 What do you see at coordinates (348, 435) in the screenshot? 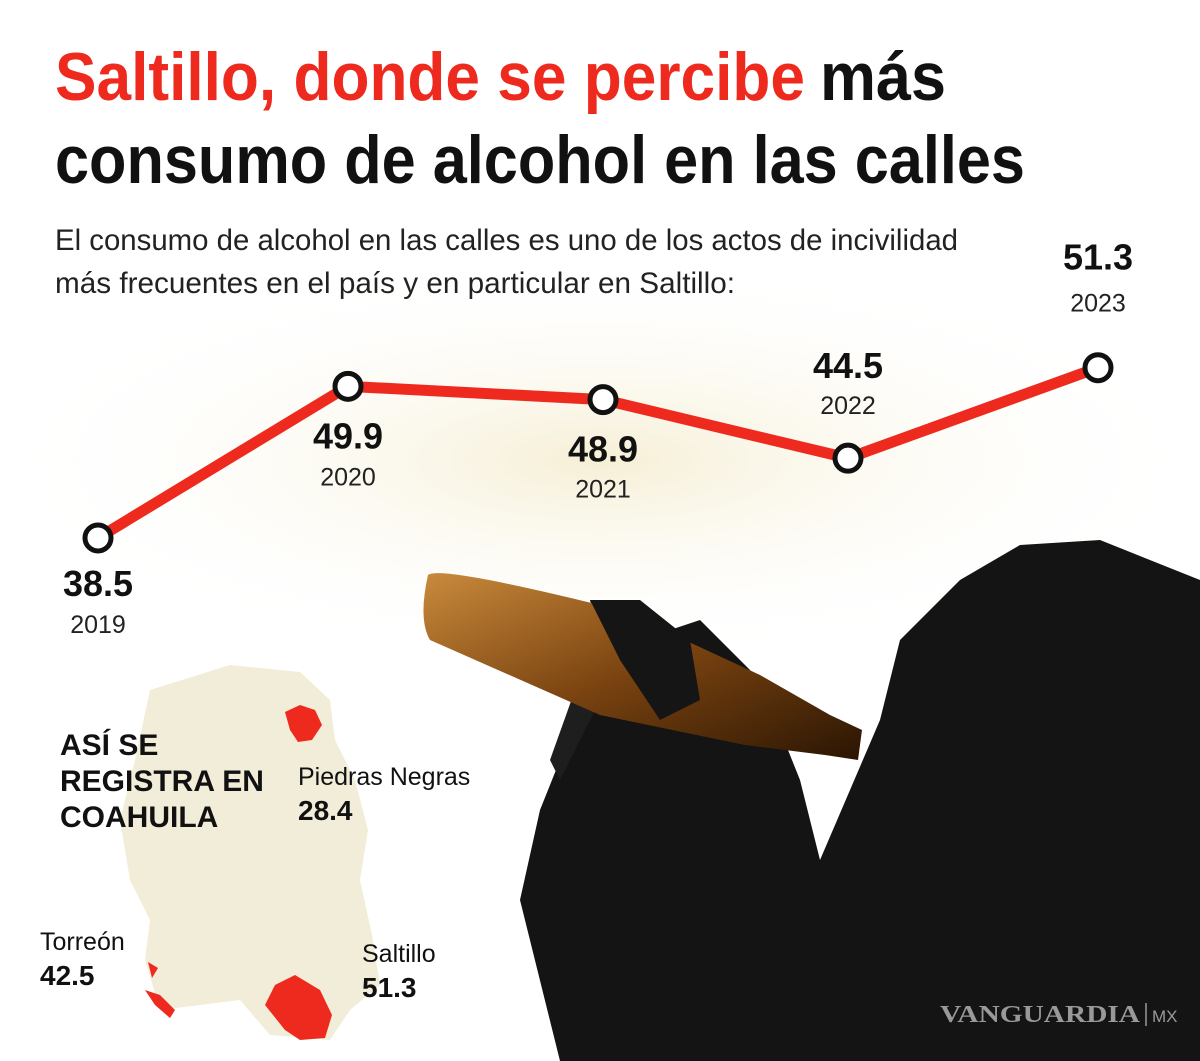
I see `value-label: 49.9` at bounding box center [348, 435].